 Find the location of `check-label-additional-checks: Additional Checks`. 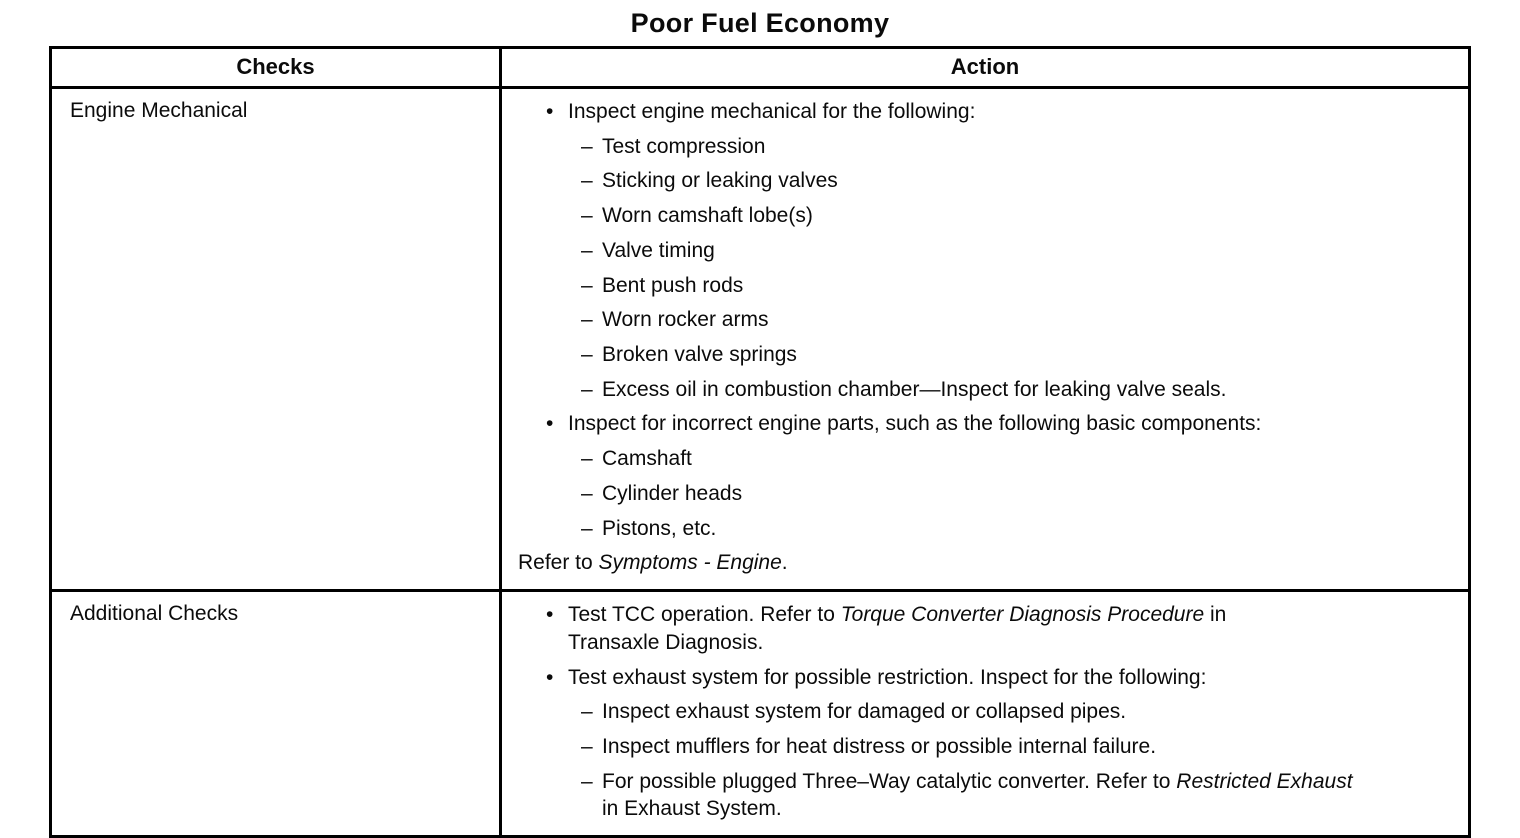

check-label-additional-checks: Additional Checks is located at coordinates (275, 713).